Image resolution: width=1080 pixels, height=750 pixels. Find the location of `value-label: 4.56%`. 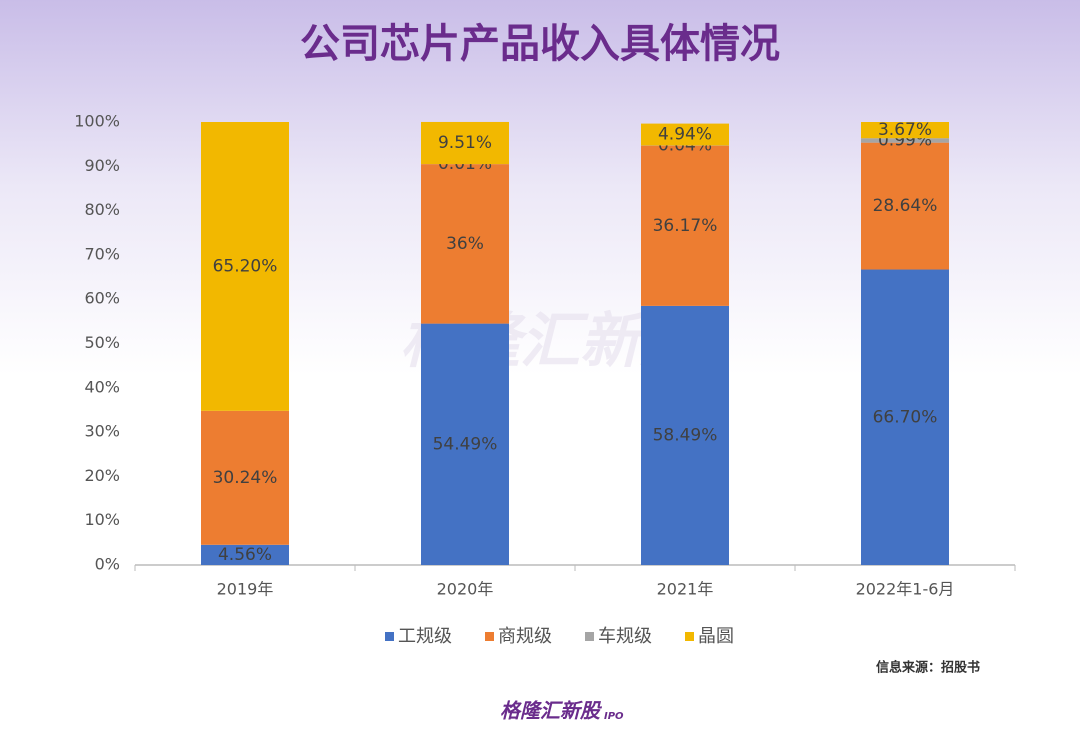

value-label: 4.56% is located at coordinates (245, 555).